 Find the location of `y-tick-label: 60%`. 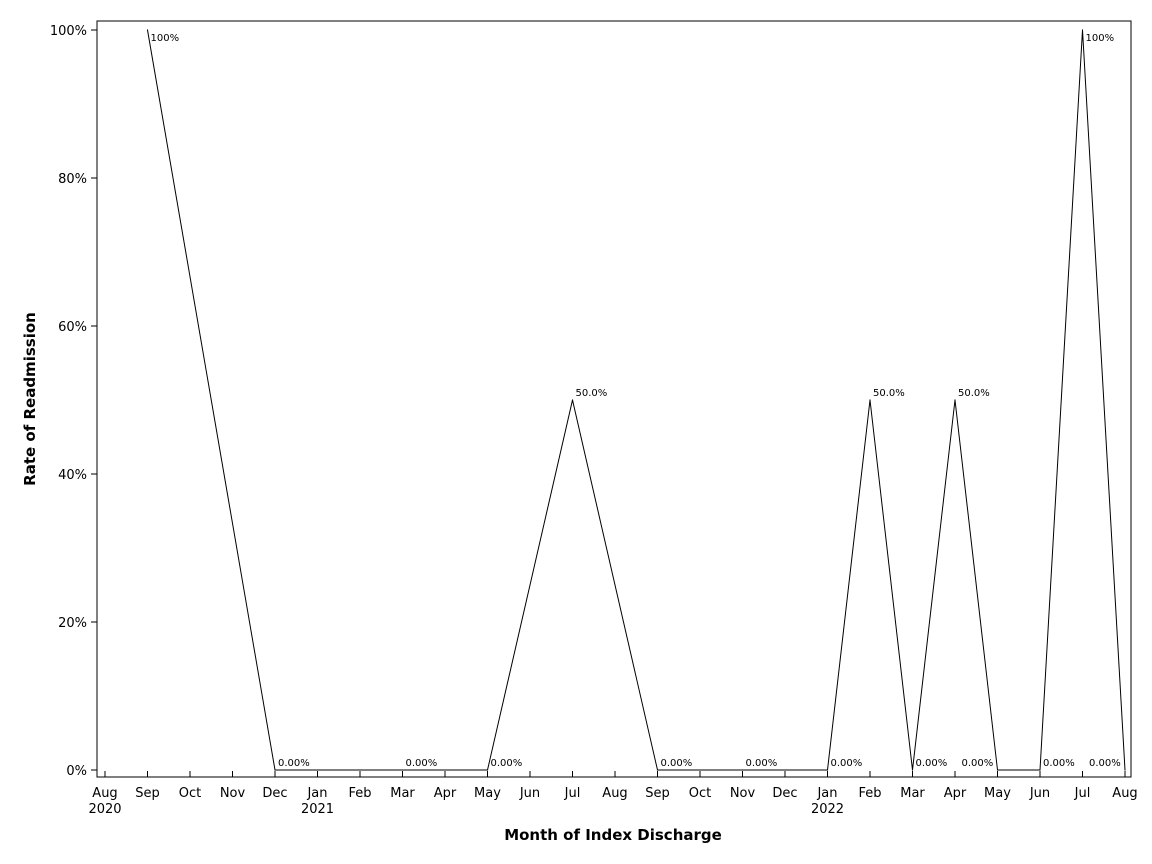

y-tick-label: 60% is located at coordinates (72, 327).